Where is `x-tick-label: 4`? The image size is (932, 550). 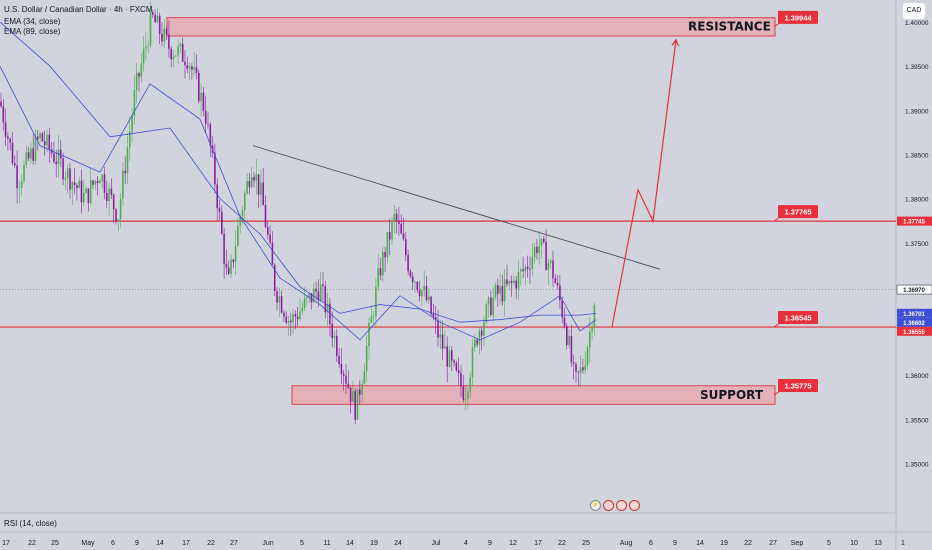 x-tick-label: 4 is located at coordinates (466, 543).